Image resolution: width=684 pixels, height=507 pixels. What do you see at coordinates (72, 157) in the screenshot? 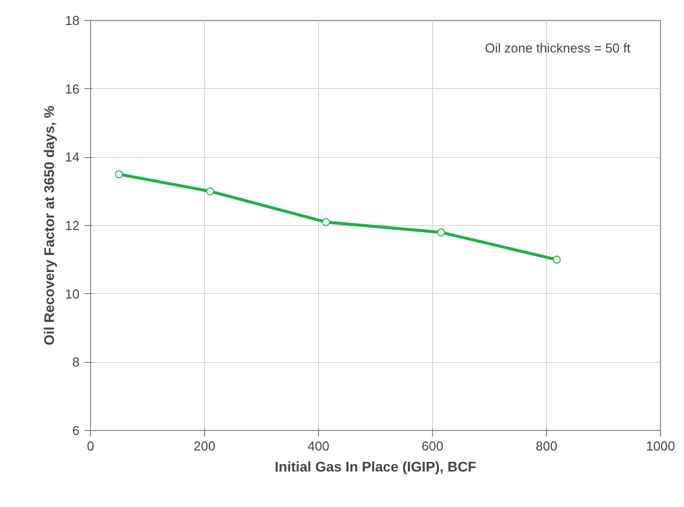
I see `y-tick-label: 14` at bounding box center [72, 157].